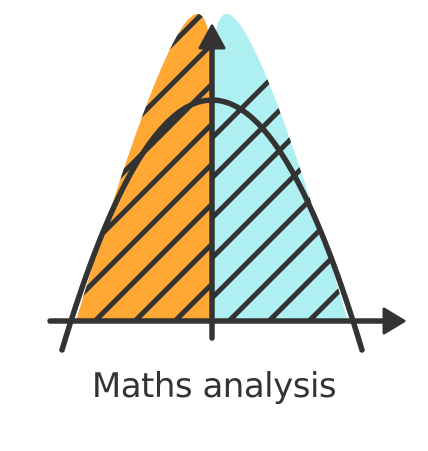 The height and width of the screenshot is (451, 428). Describe the element at coordinates (214, 386) in the screenshot. I see `caption-label: Maths analysis` at that location.